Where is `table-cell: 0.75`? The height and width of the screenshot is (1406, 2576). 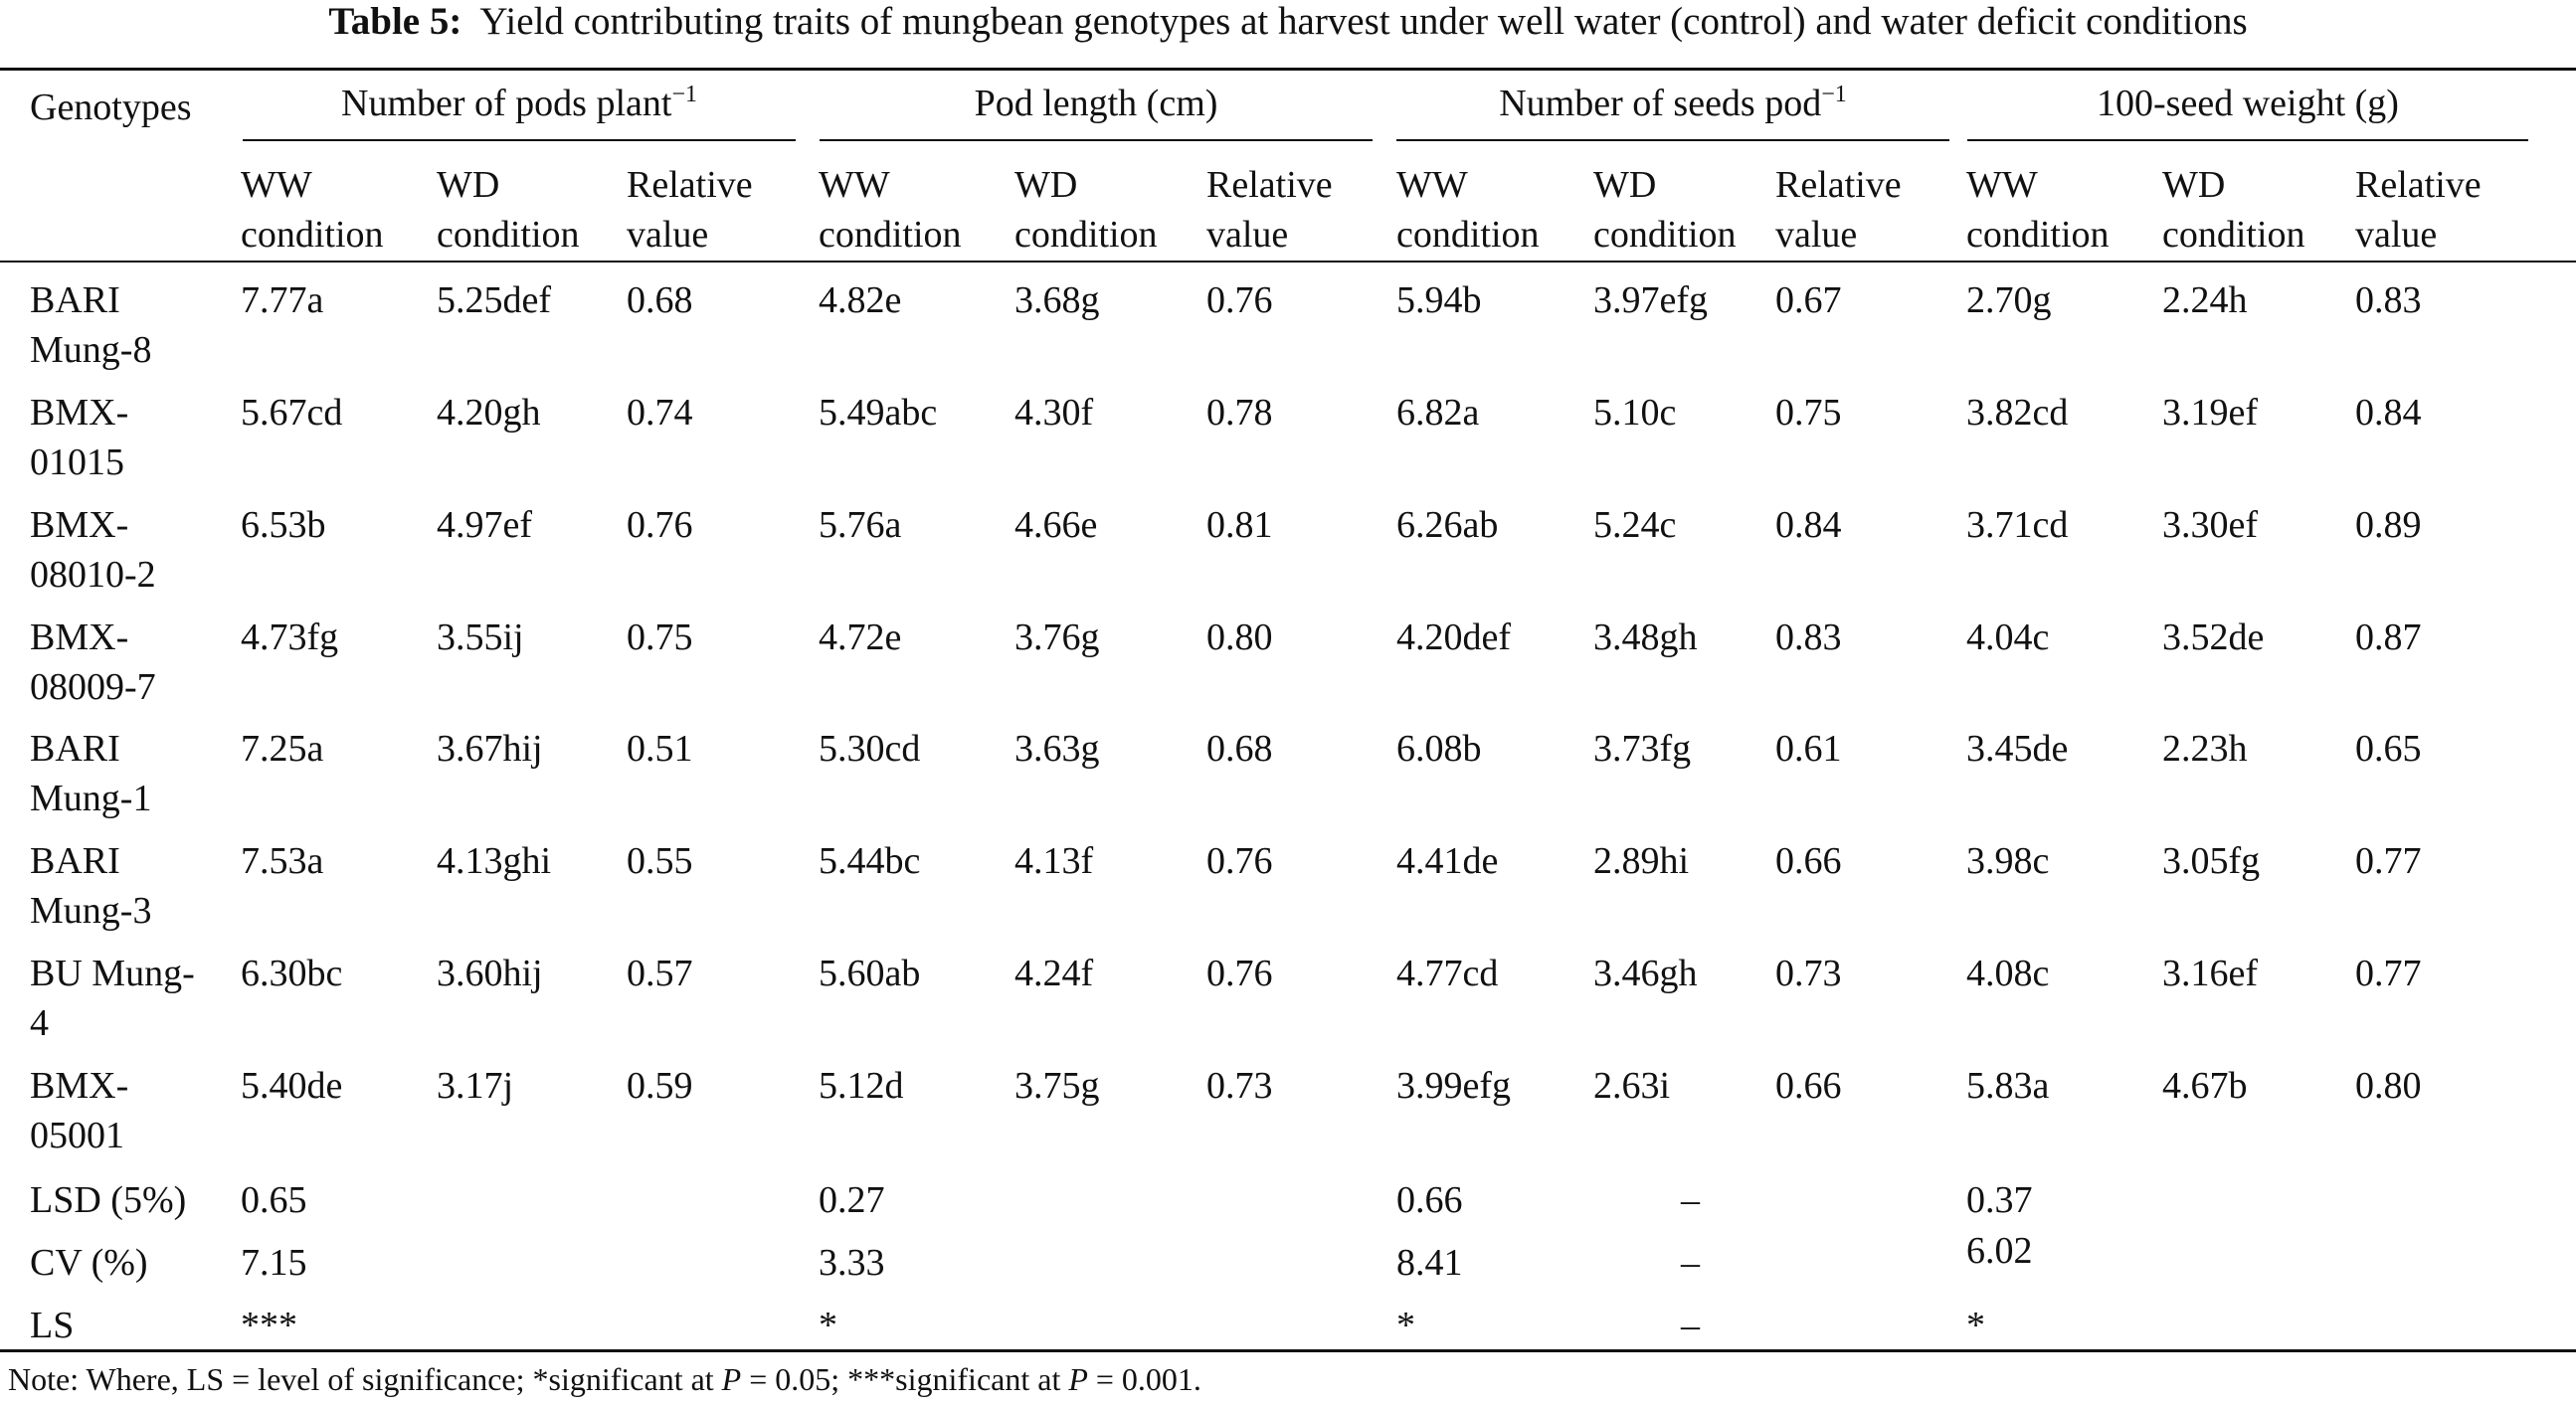 table-cell: 0.75 is located at coordinates (1808, 413).